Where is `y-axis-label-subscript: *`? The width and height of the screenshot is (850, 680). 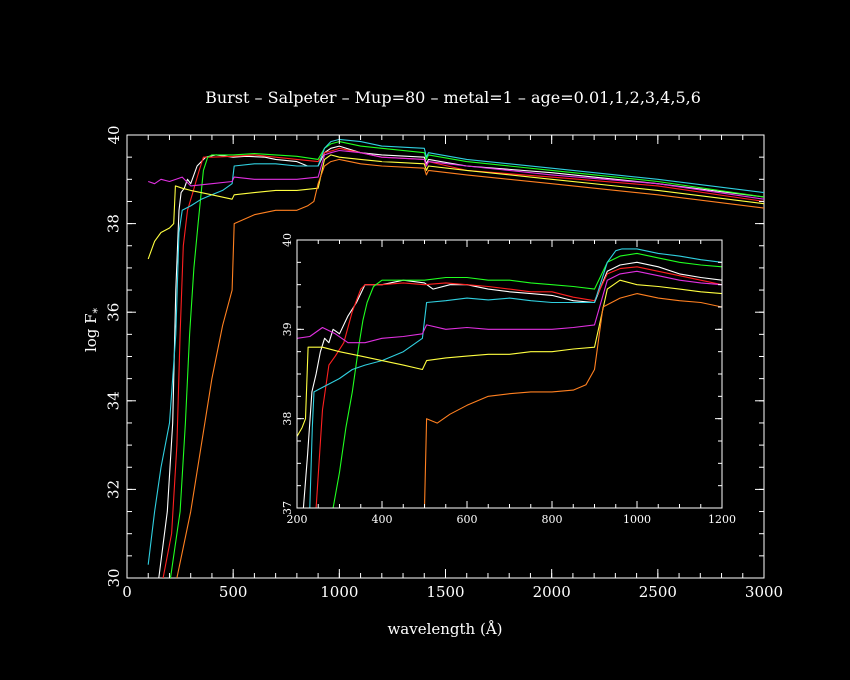
y-axis-label-subscript: * is located at coordinates (97, 310).